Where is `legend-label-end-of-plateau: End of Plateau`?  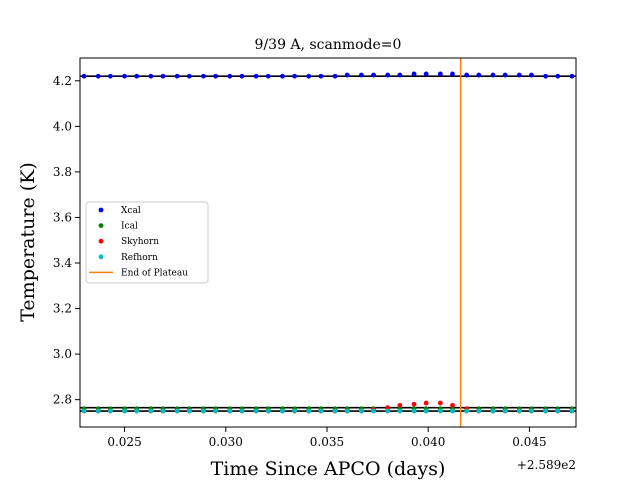 legend-label-end-of-plateau: End of Plateau is located at coordinates (154, 273).